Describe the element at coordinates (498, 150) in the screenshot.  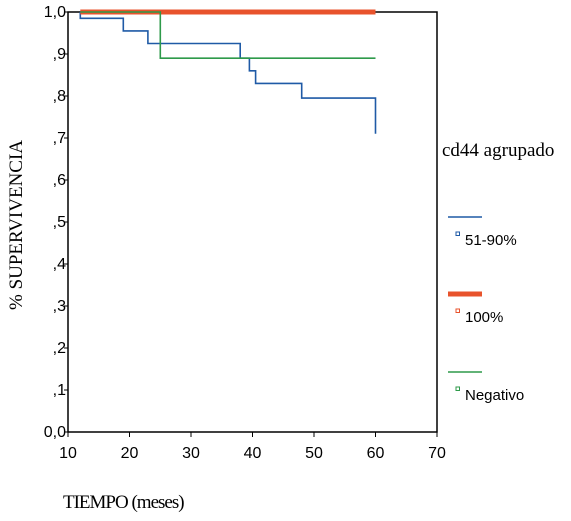
I see `legend-title: cd44 agrupado` at that location.